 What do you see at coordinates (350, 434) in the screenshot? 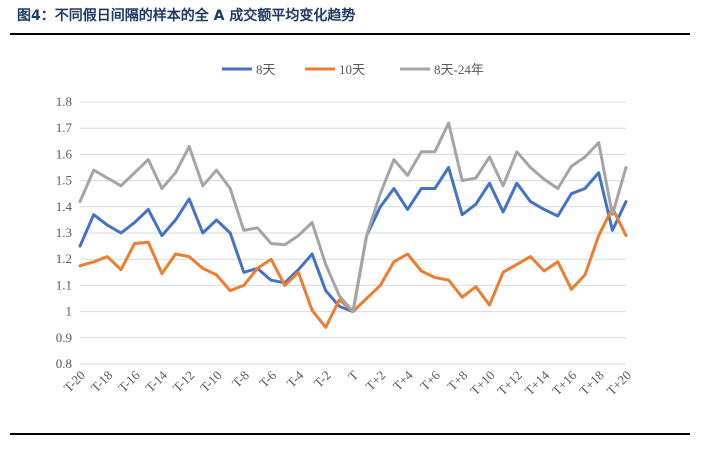
I see `bottom-rule` at bounding box center [350, 434].